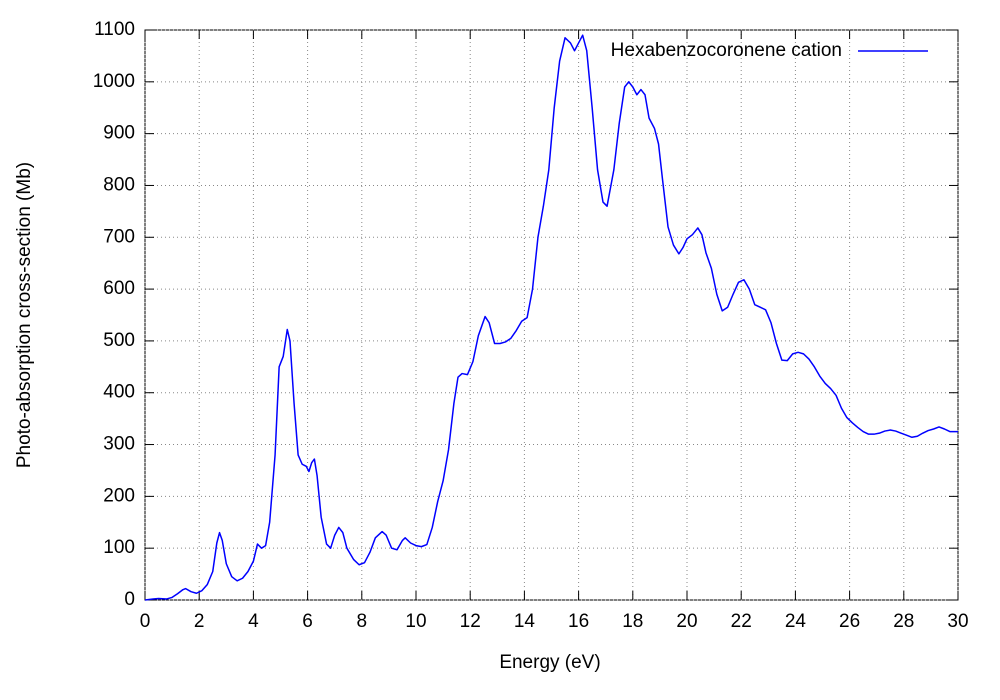  I want to click on y-tick-label: 700, so click(119, 236).